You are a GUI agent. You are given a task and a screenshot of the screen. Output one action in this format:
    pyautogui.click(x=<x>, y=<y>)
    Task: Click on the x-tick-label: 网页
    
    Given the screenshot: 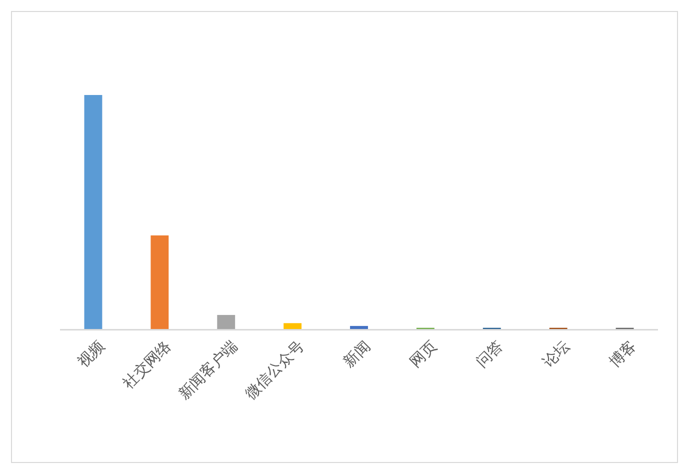 What is the action you would take?
    pyautogui.click(x=423, y=354)
    